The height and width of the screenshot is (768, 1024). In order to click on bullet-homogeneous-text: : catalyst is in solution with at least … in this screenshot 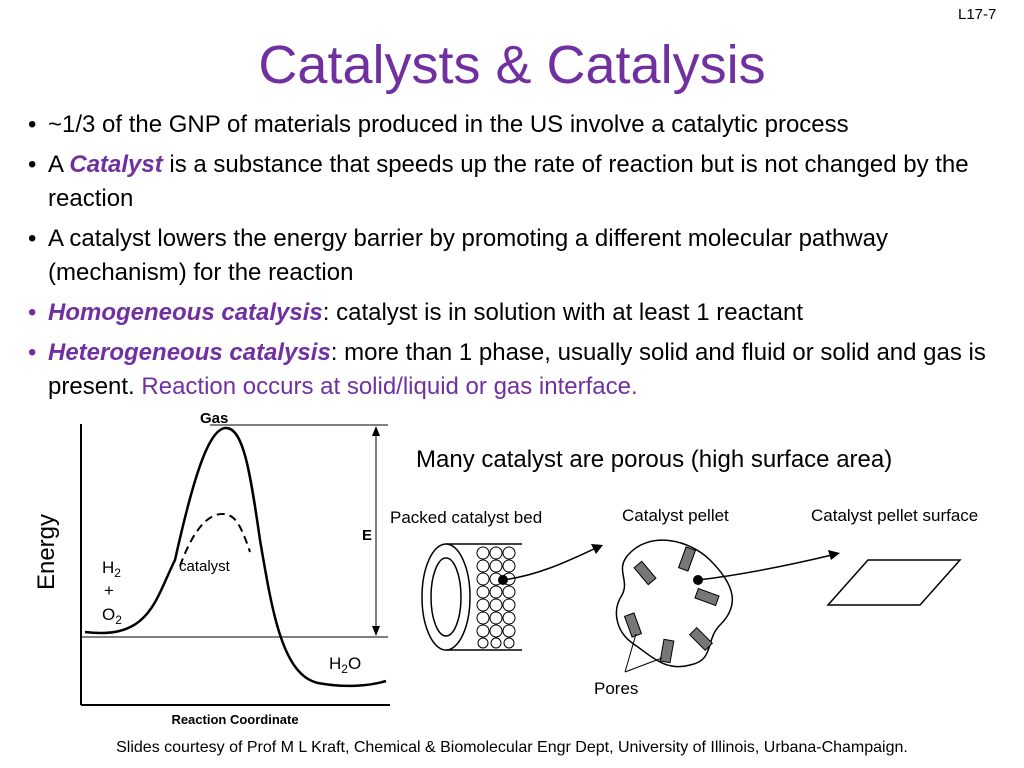, I will do `click(562, 312)`.